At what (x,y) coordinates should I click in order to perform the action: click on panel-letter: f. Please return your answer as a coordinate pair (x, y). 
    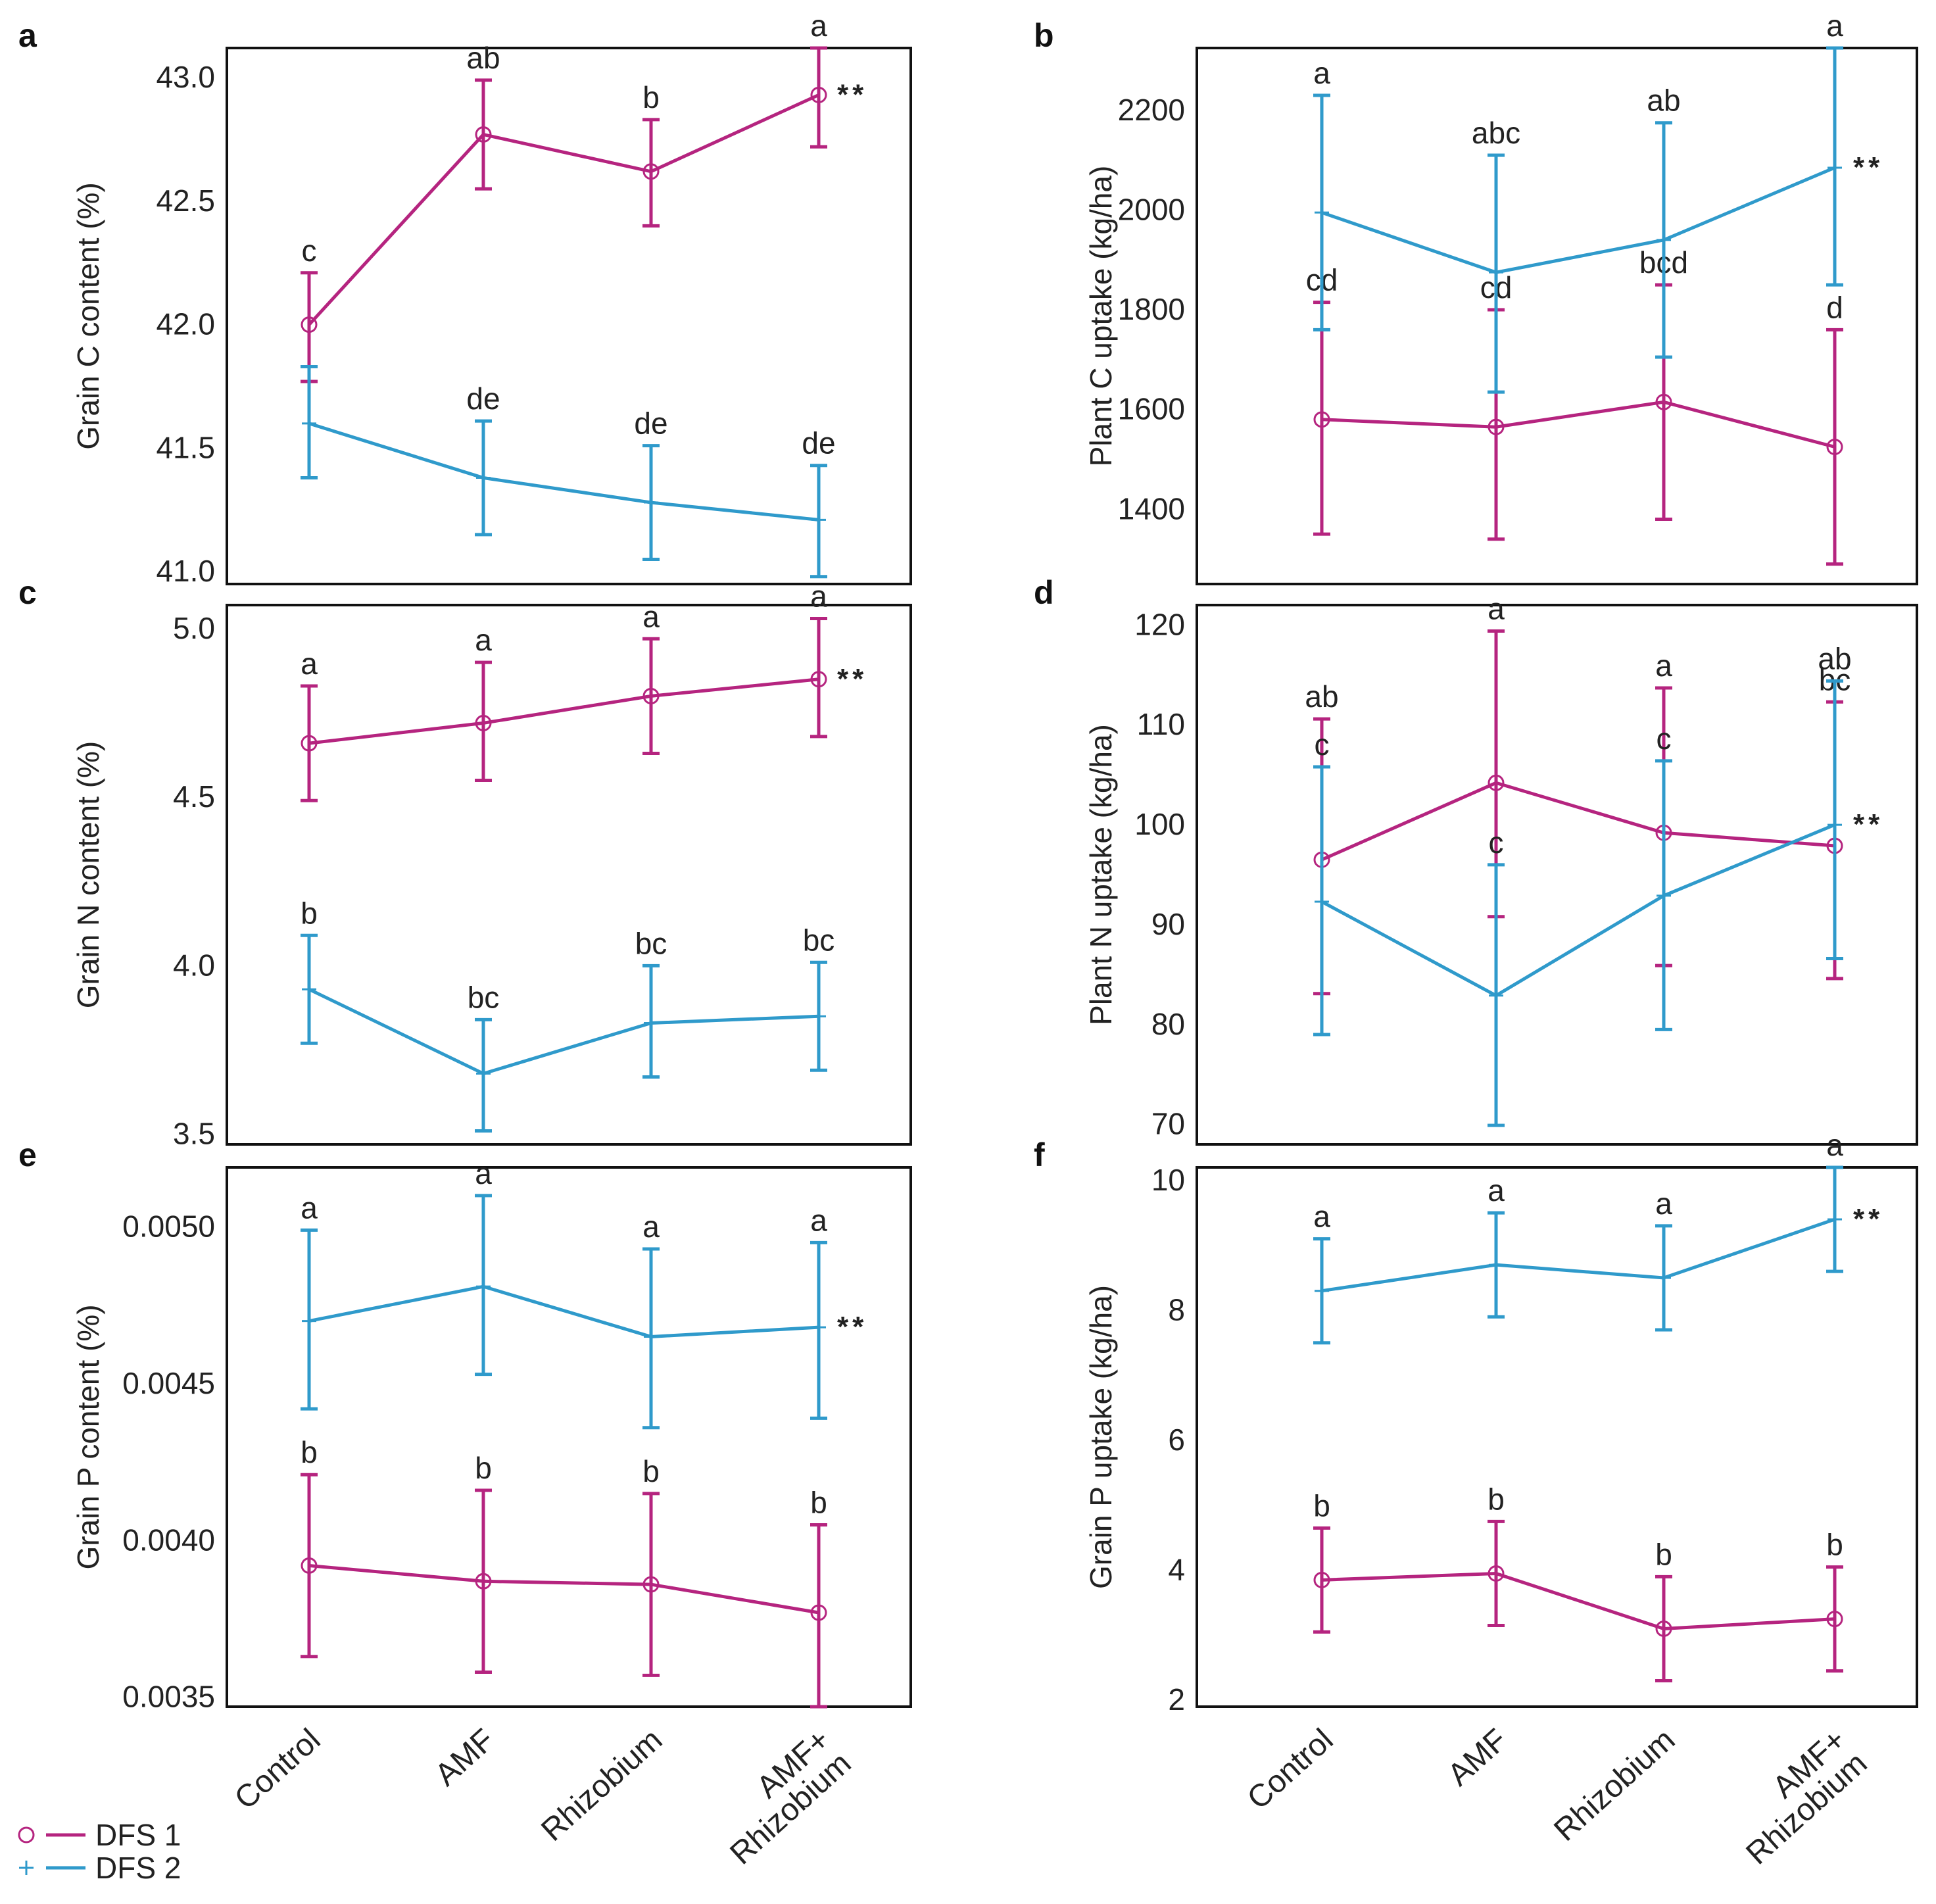
    Looking at the image, I should click on (1039, 1154).